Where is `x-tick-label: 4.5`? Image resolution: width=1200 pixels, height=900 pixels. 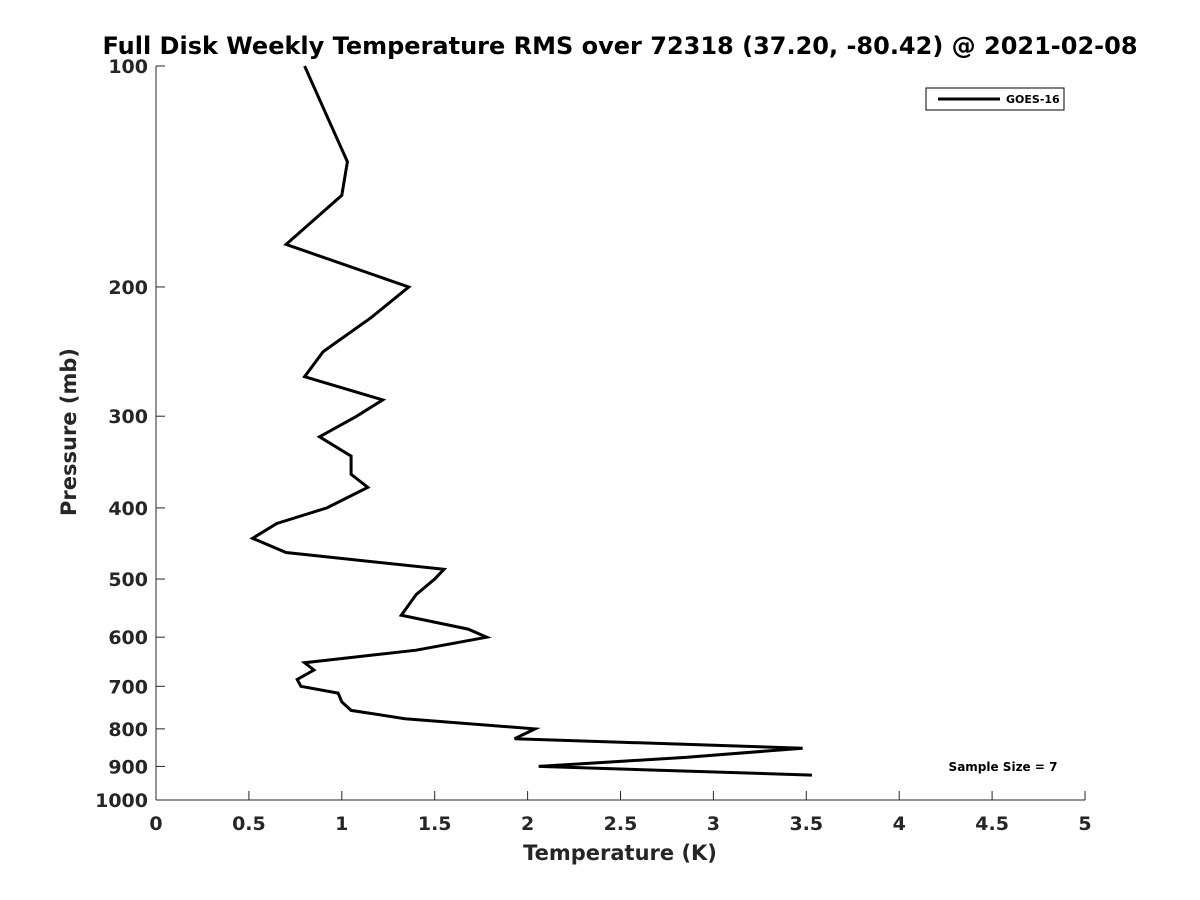 x-tick-label: 4.5 is located at coordinates (992, 824).